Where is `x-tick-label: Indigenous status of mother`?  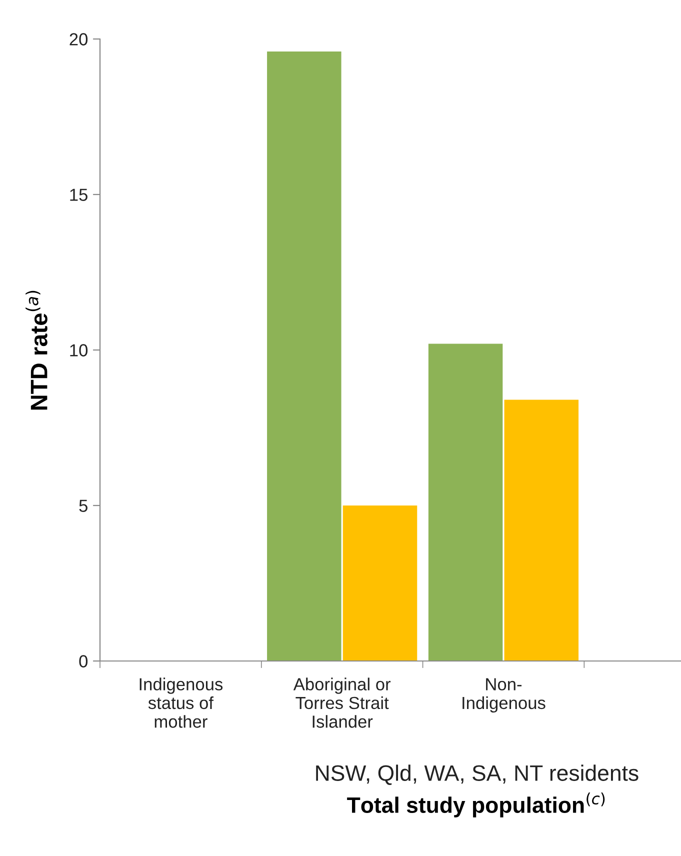
x-tick-label: Indigenous status of mother is located at coordinates (181, 703).